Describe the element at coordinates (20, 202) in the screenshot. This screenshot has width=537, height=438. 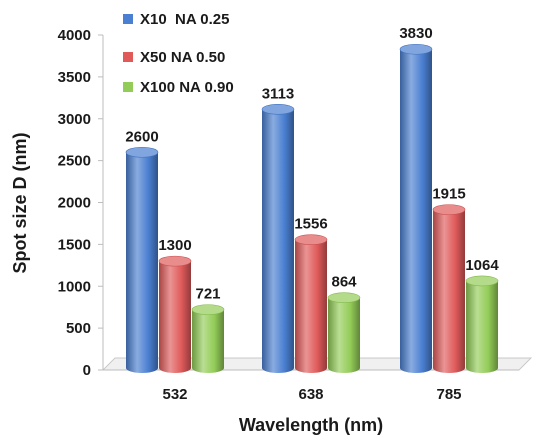
I see `y-axis-title: Spot size D (nm)` at that location.